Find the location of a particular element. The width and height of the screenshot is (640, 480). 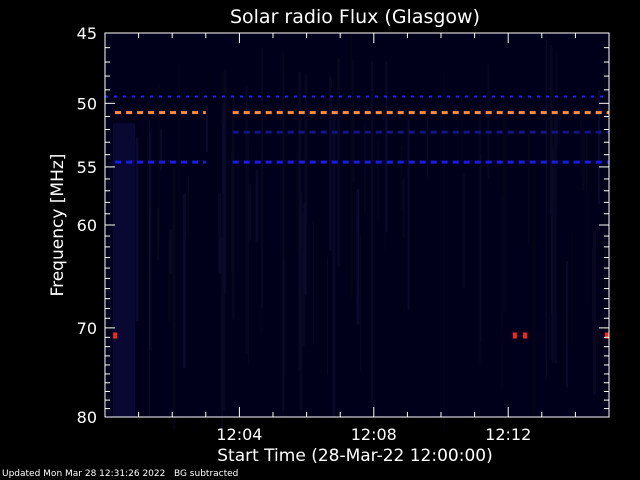

y-tick-label: 60 is located at coordinates (87, 225).